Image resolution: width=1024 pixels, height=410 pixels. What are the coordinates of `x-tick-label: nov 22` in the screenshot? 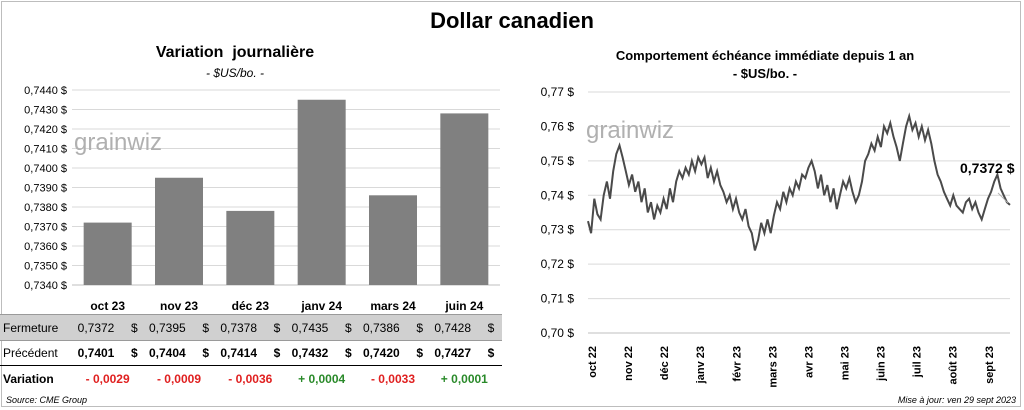 It's located at (629, 363).